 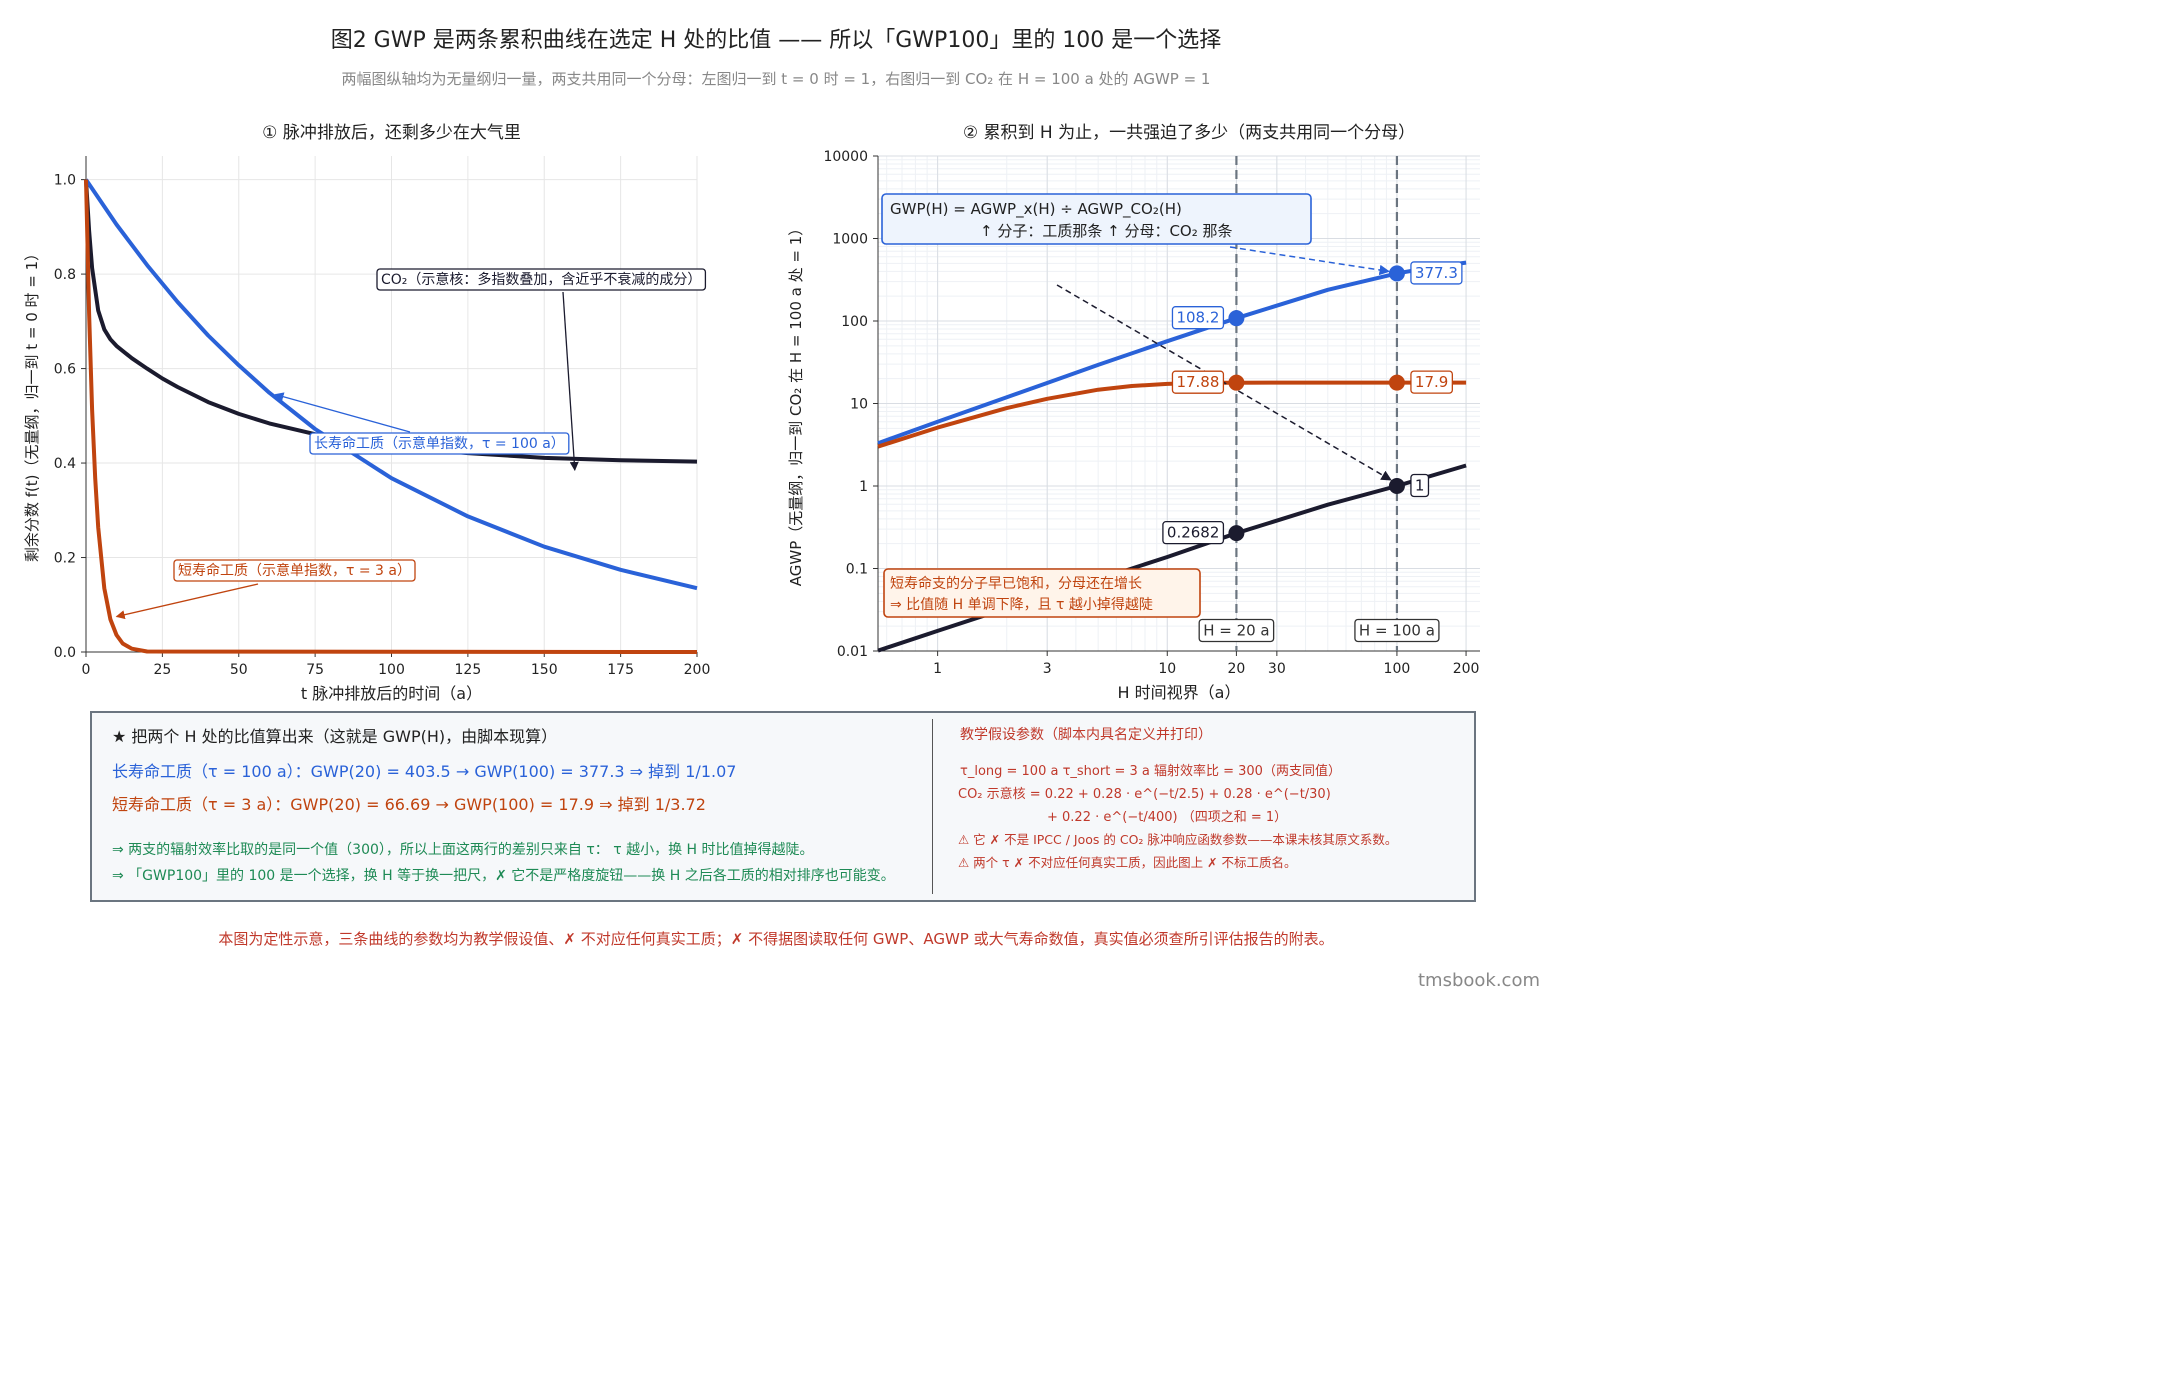 What do you see at coordinates (32, 404) in the screenshot?
I see `left-y-axis-label: 剩余分数 f(t)（无量纲，归一到 t = 0 时 = 1）` at bounding box center [32, 404].